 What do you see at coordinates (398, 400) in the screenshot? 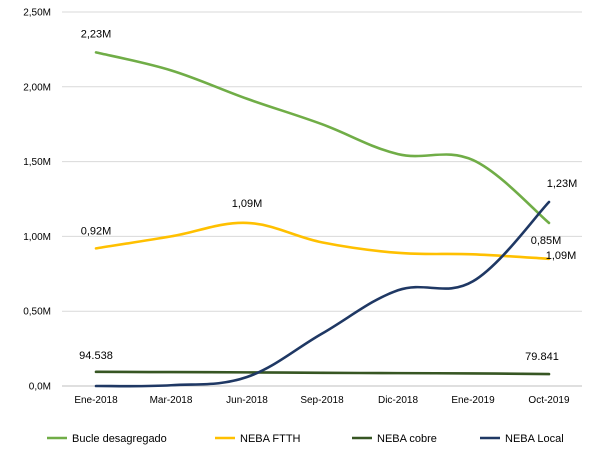
I see `x-tick-label: Dic-2018` at bounding box center [398, 400].